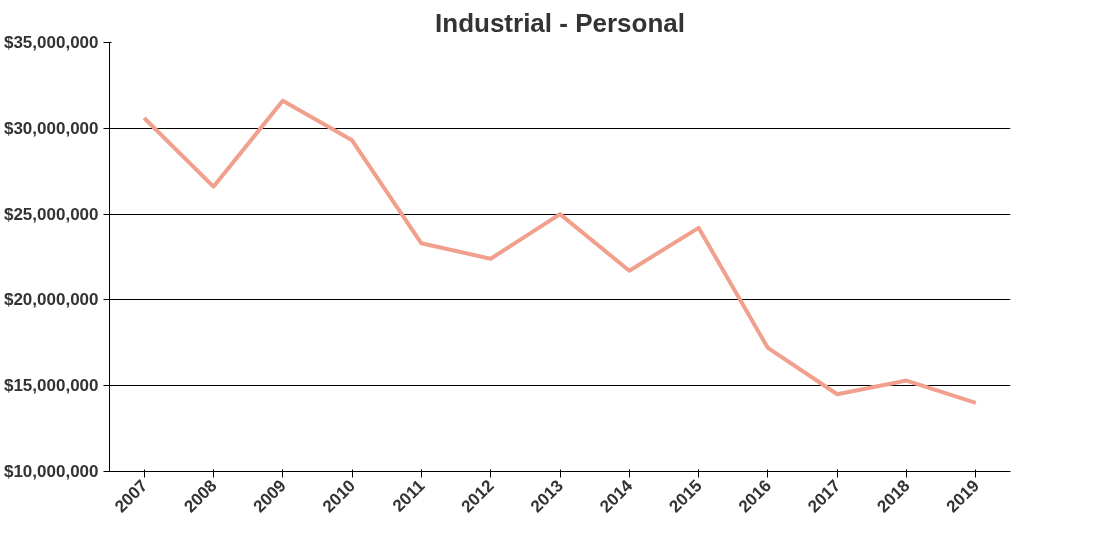  I want to click on y-tick-label: $15,000,000, so click(51, 386).